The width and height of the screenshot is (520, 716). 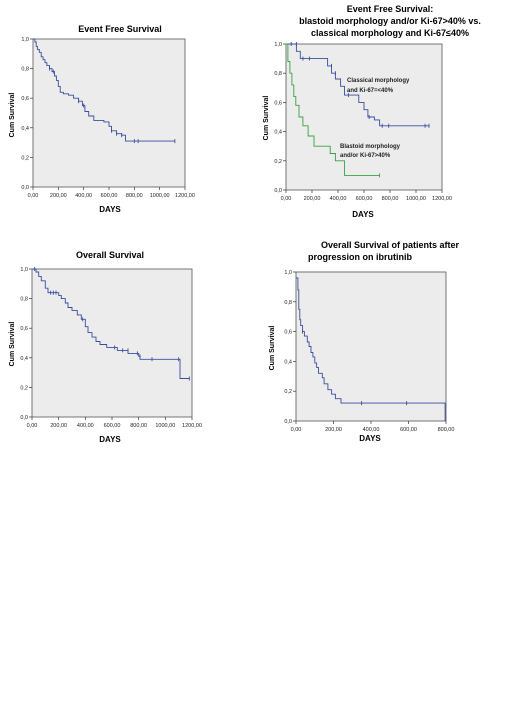 What do you see at coordinates (390, 9) in the screenshot?
I see `chart-title: Event Free Survival:` at bounding box center [390, 9].